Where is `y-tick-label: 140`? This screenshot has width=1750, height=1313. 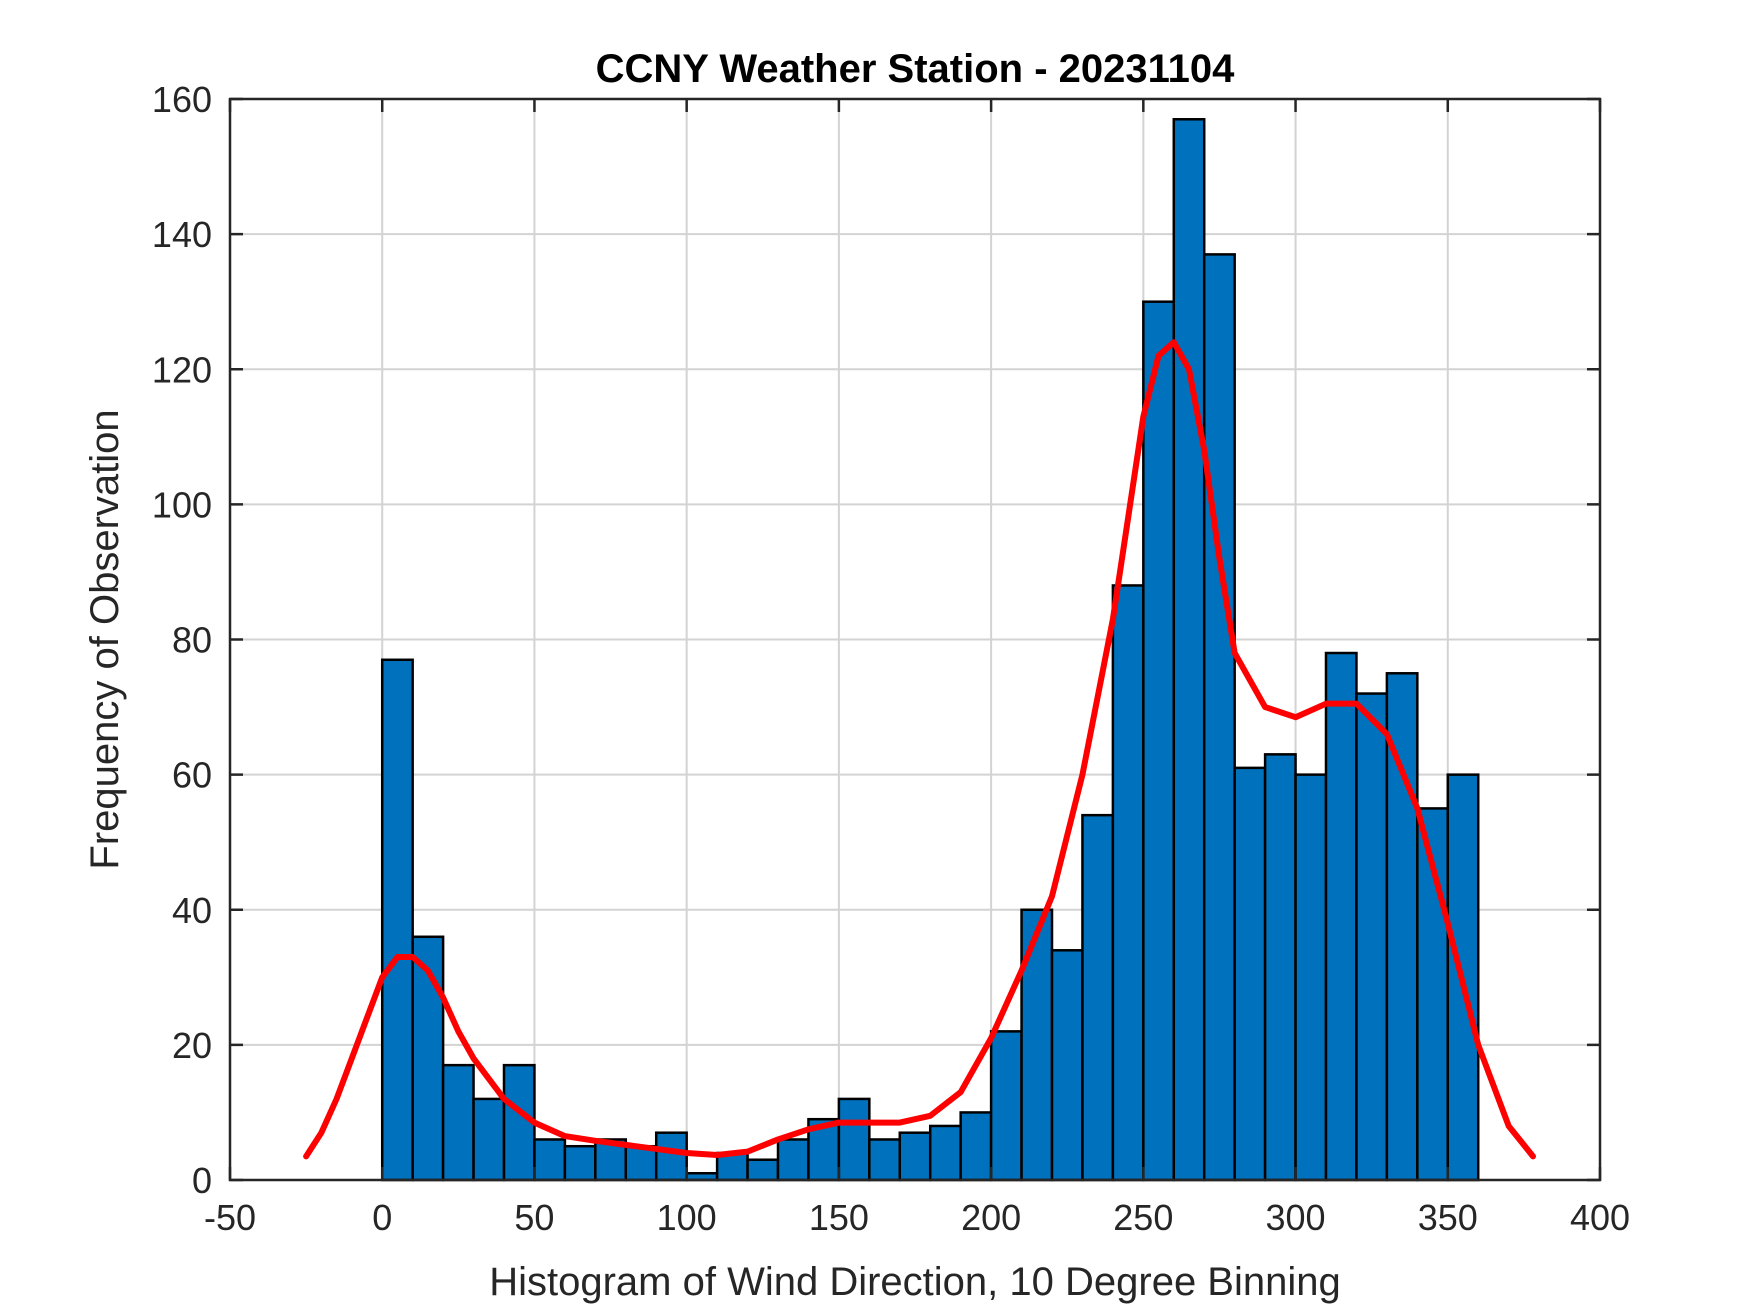 y-tick-label: 140 is located at coordinates (182, 234).